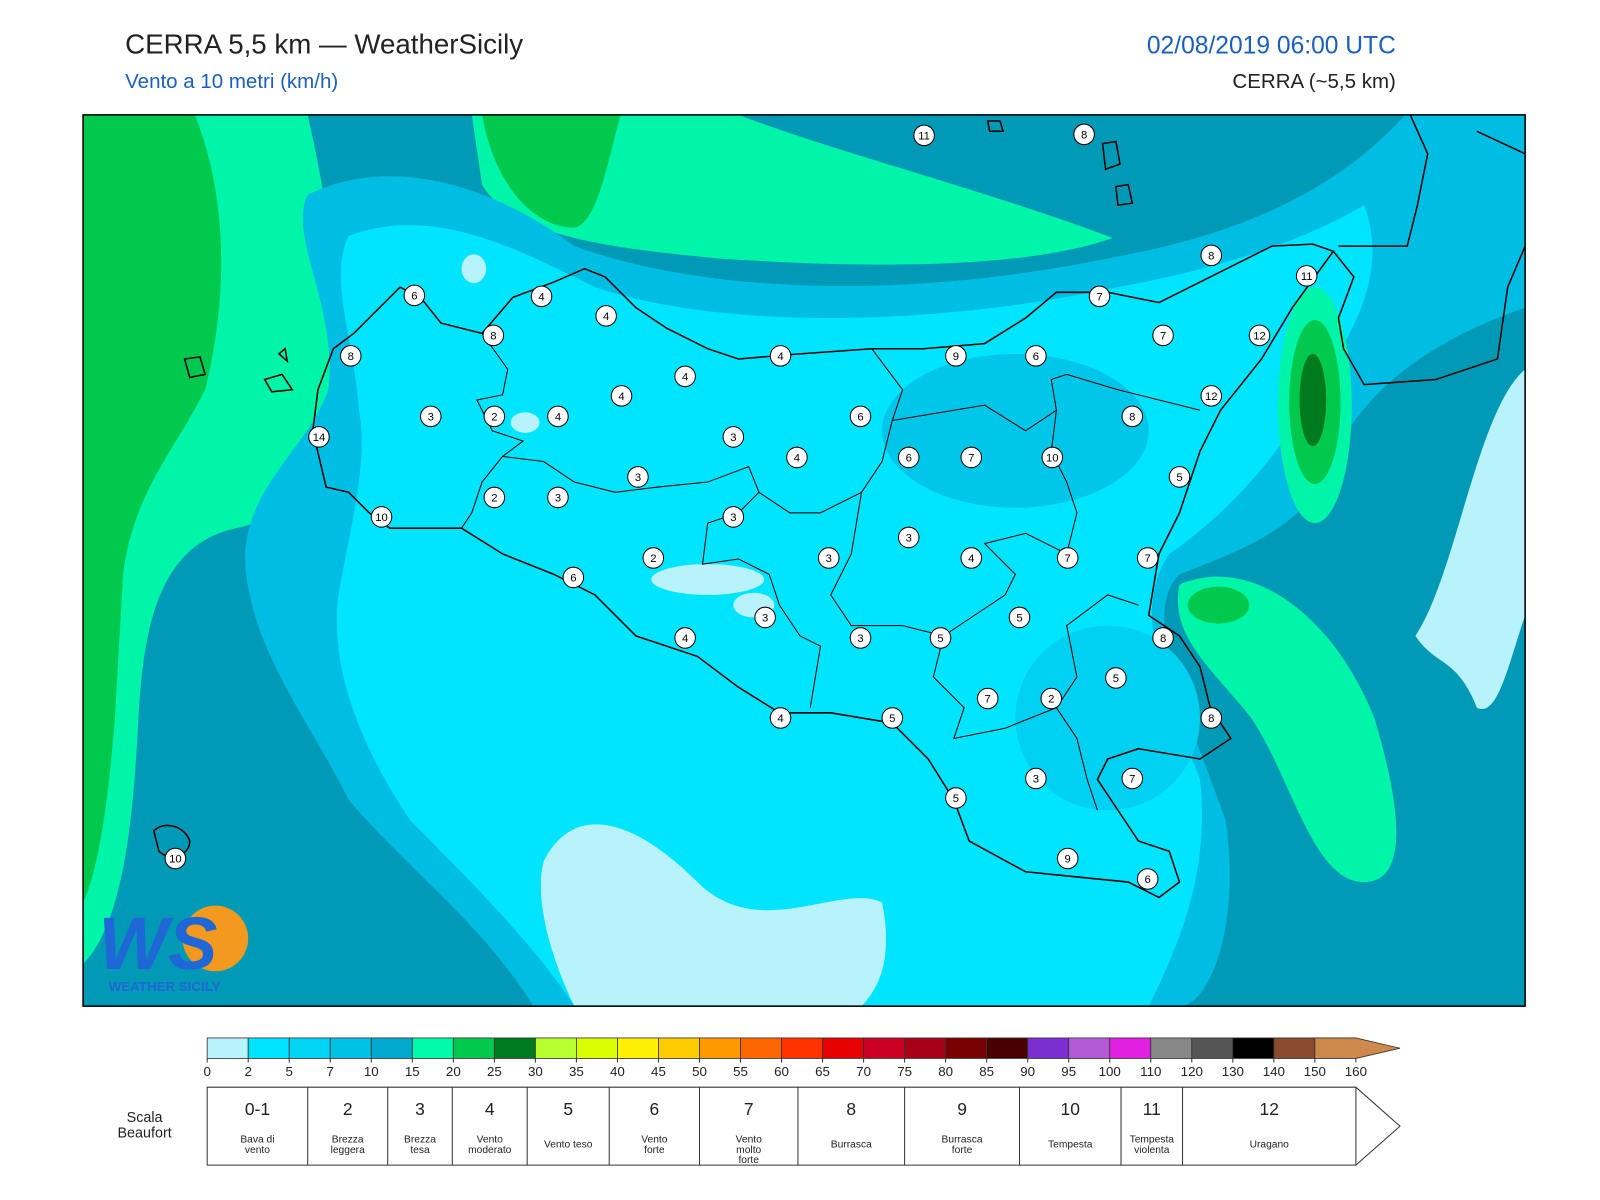  I want to click on beaufort-force: 11, so click(1152, 1109).